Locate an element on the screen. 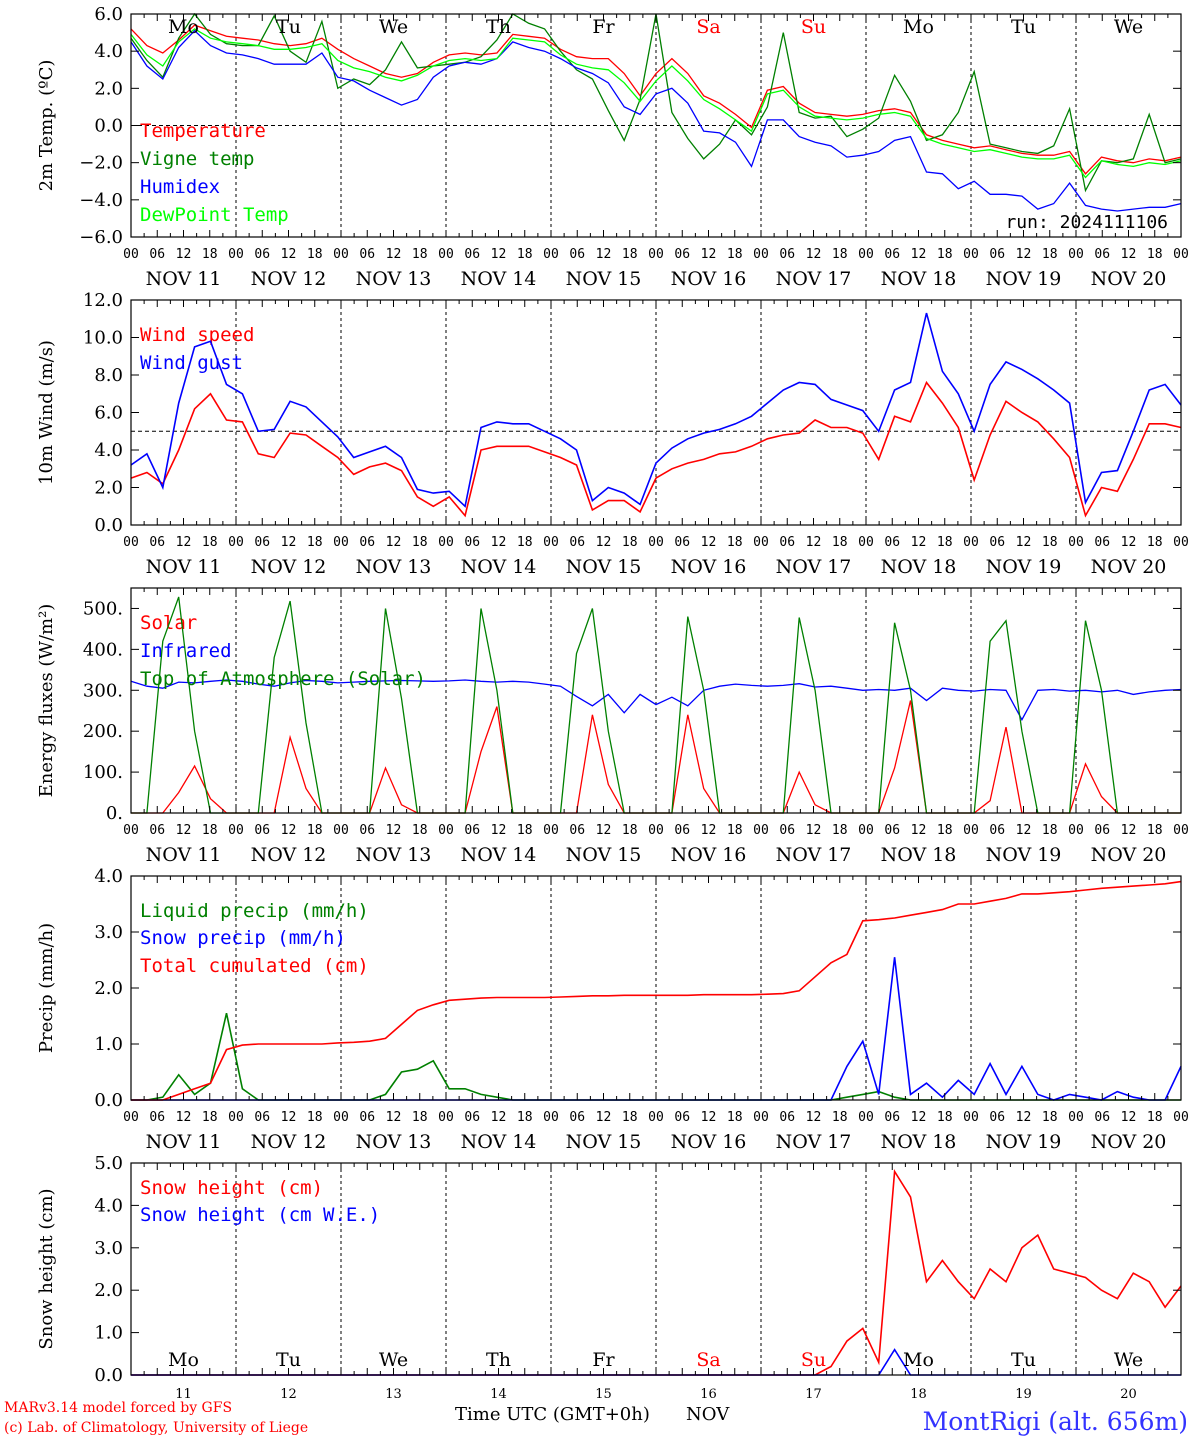 The image size is (1194, 1440). date-label: NOV 15 is located at coordinates (604, 855).